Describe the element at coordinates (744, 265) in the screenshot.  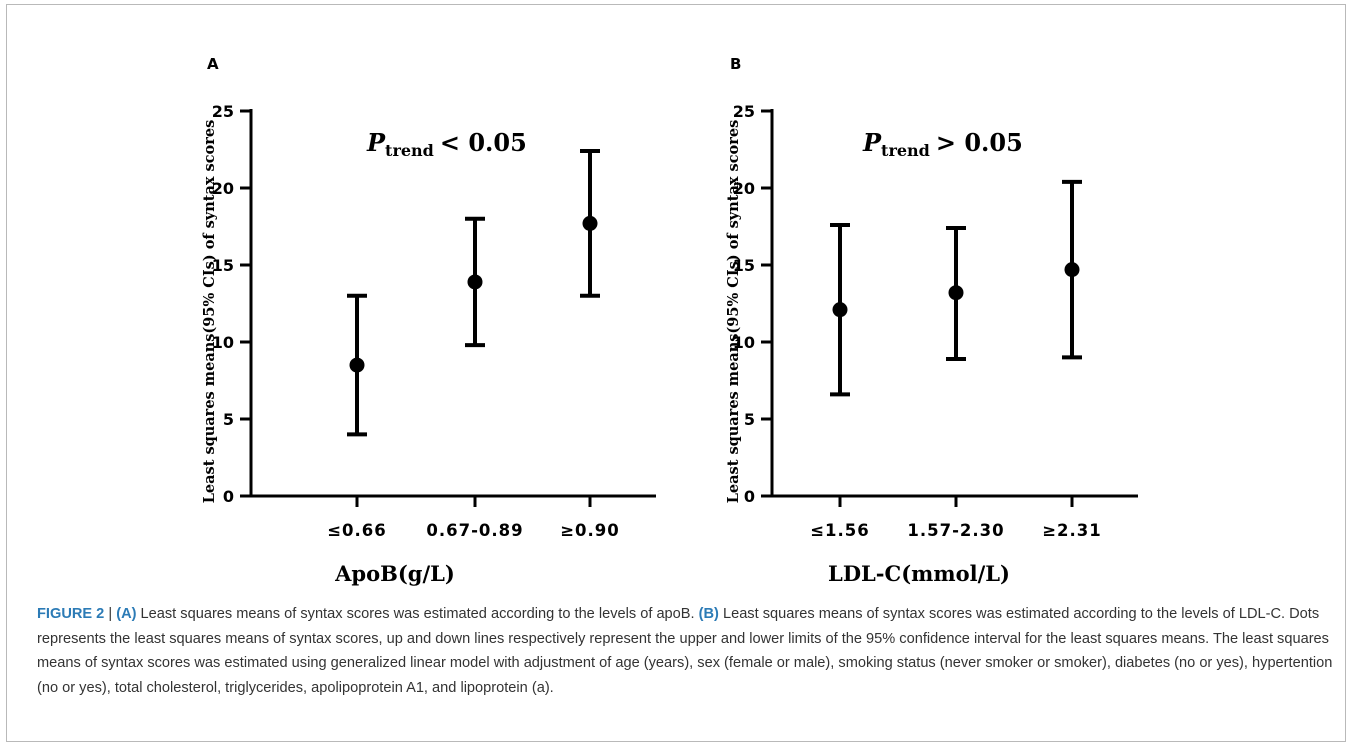
I see `panel-b-y-tick-label: 15` at that location.